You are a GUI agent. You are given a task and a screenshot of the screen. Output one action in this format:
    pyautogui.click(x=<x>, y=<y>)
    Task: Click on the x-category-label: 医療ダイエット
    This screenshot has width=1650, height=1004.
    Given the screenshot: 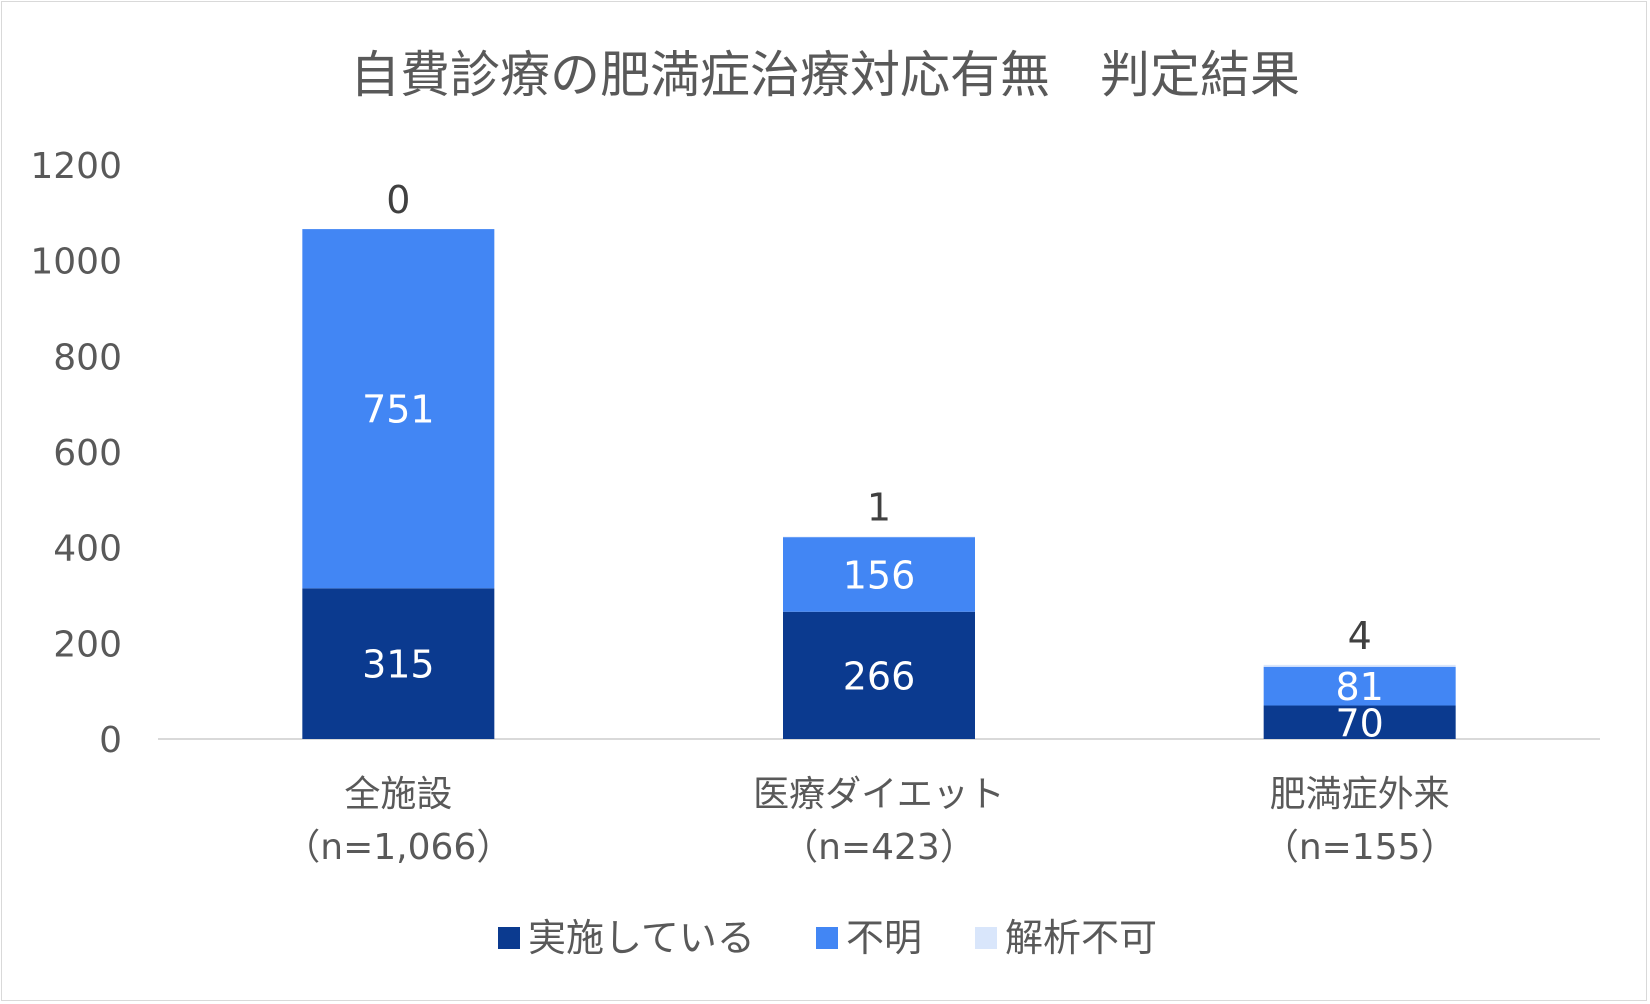 What is the action you would take?
    pyautogui.click(x=879, y=794)
    